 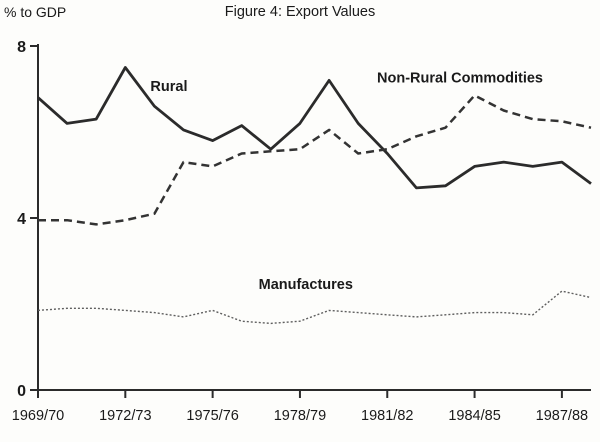 What do you see at coordinates (387, 416) in the screenshot?
I see `x-tick-label: 1981/82` at bounding box center [387, 416].